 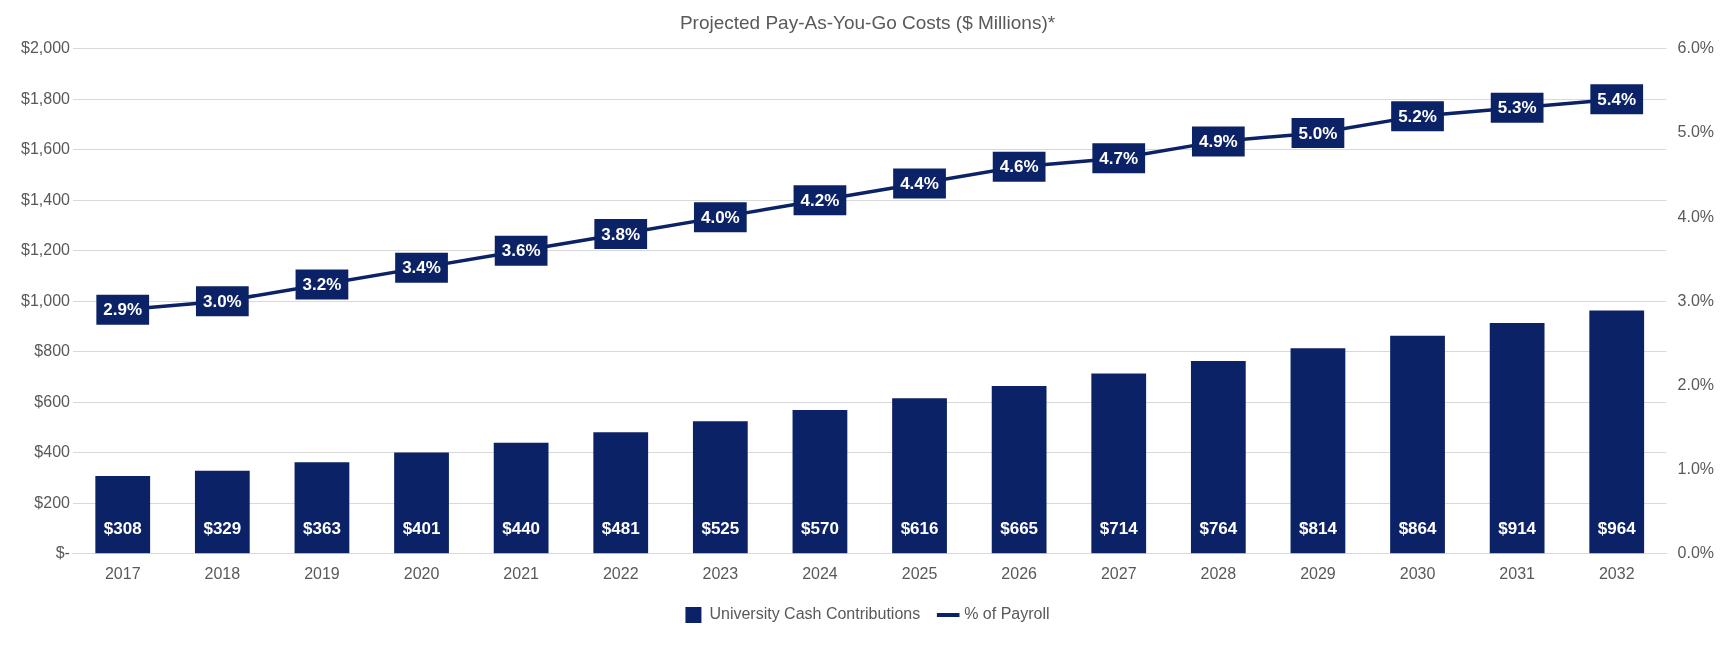 What do you see at coordinates (1617, 99) in the screenshot?
I see `data-label: 5.4%` at bounding box center [1617, 99].